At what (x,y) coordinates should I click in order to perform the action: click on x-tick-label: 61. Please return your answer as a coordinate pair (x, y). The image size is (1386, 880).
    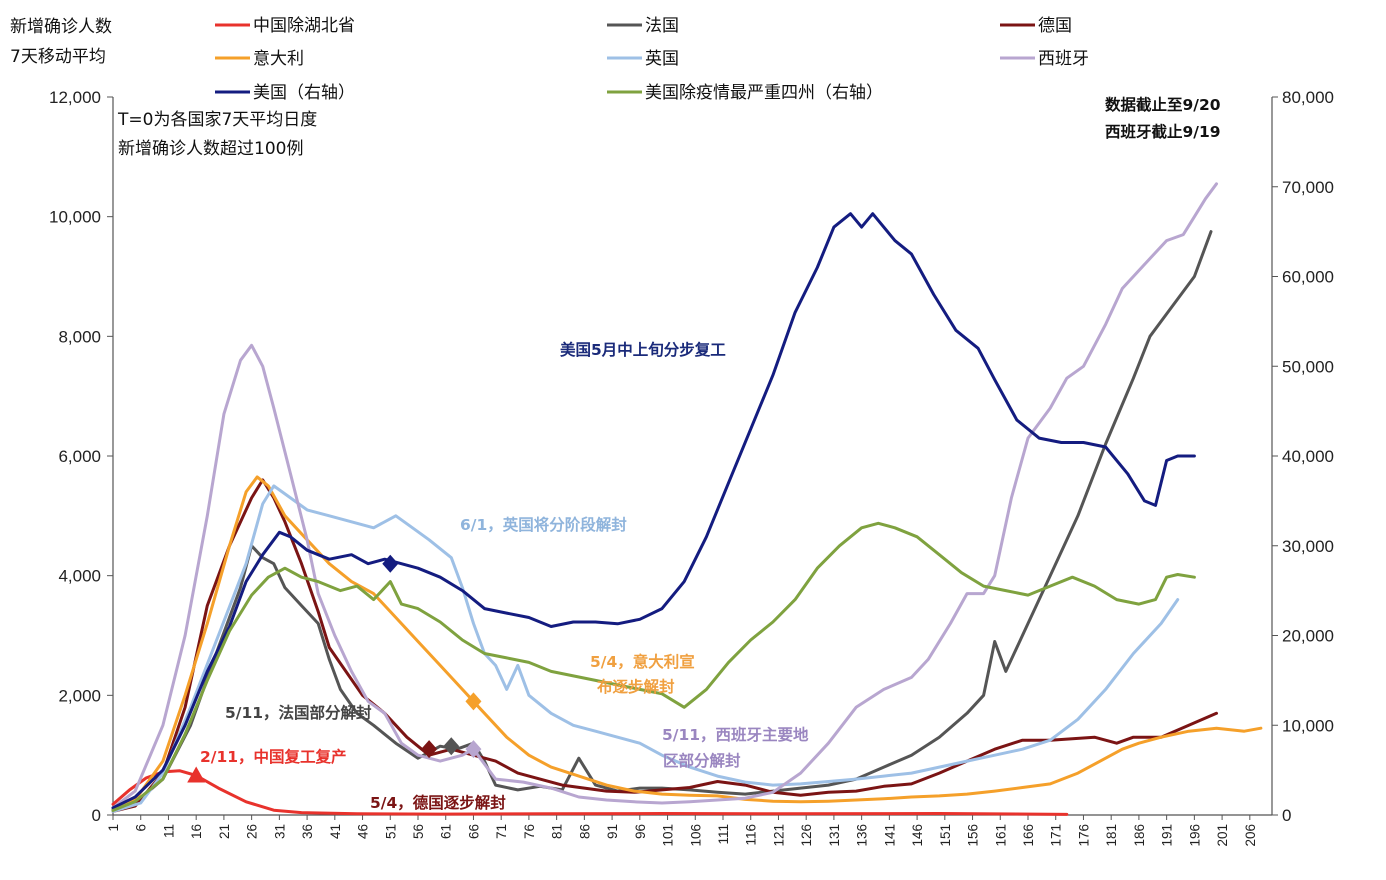
    Looking at the image, I should click on (446, 831).